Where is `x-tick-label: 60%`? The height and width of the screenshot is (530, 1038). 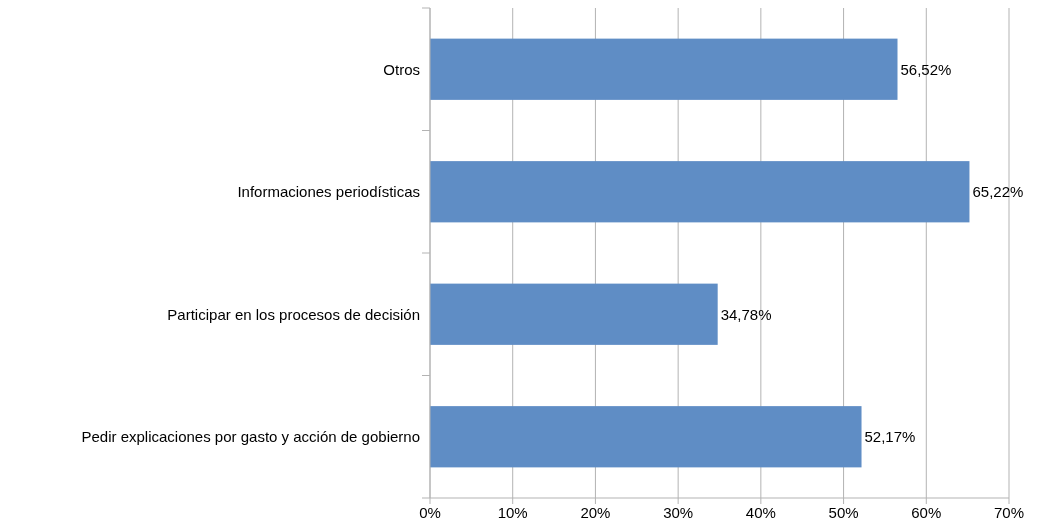
x-tick-label: 60% is located at coordinates (926, 512).